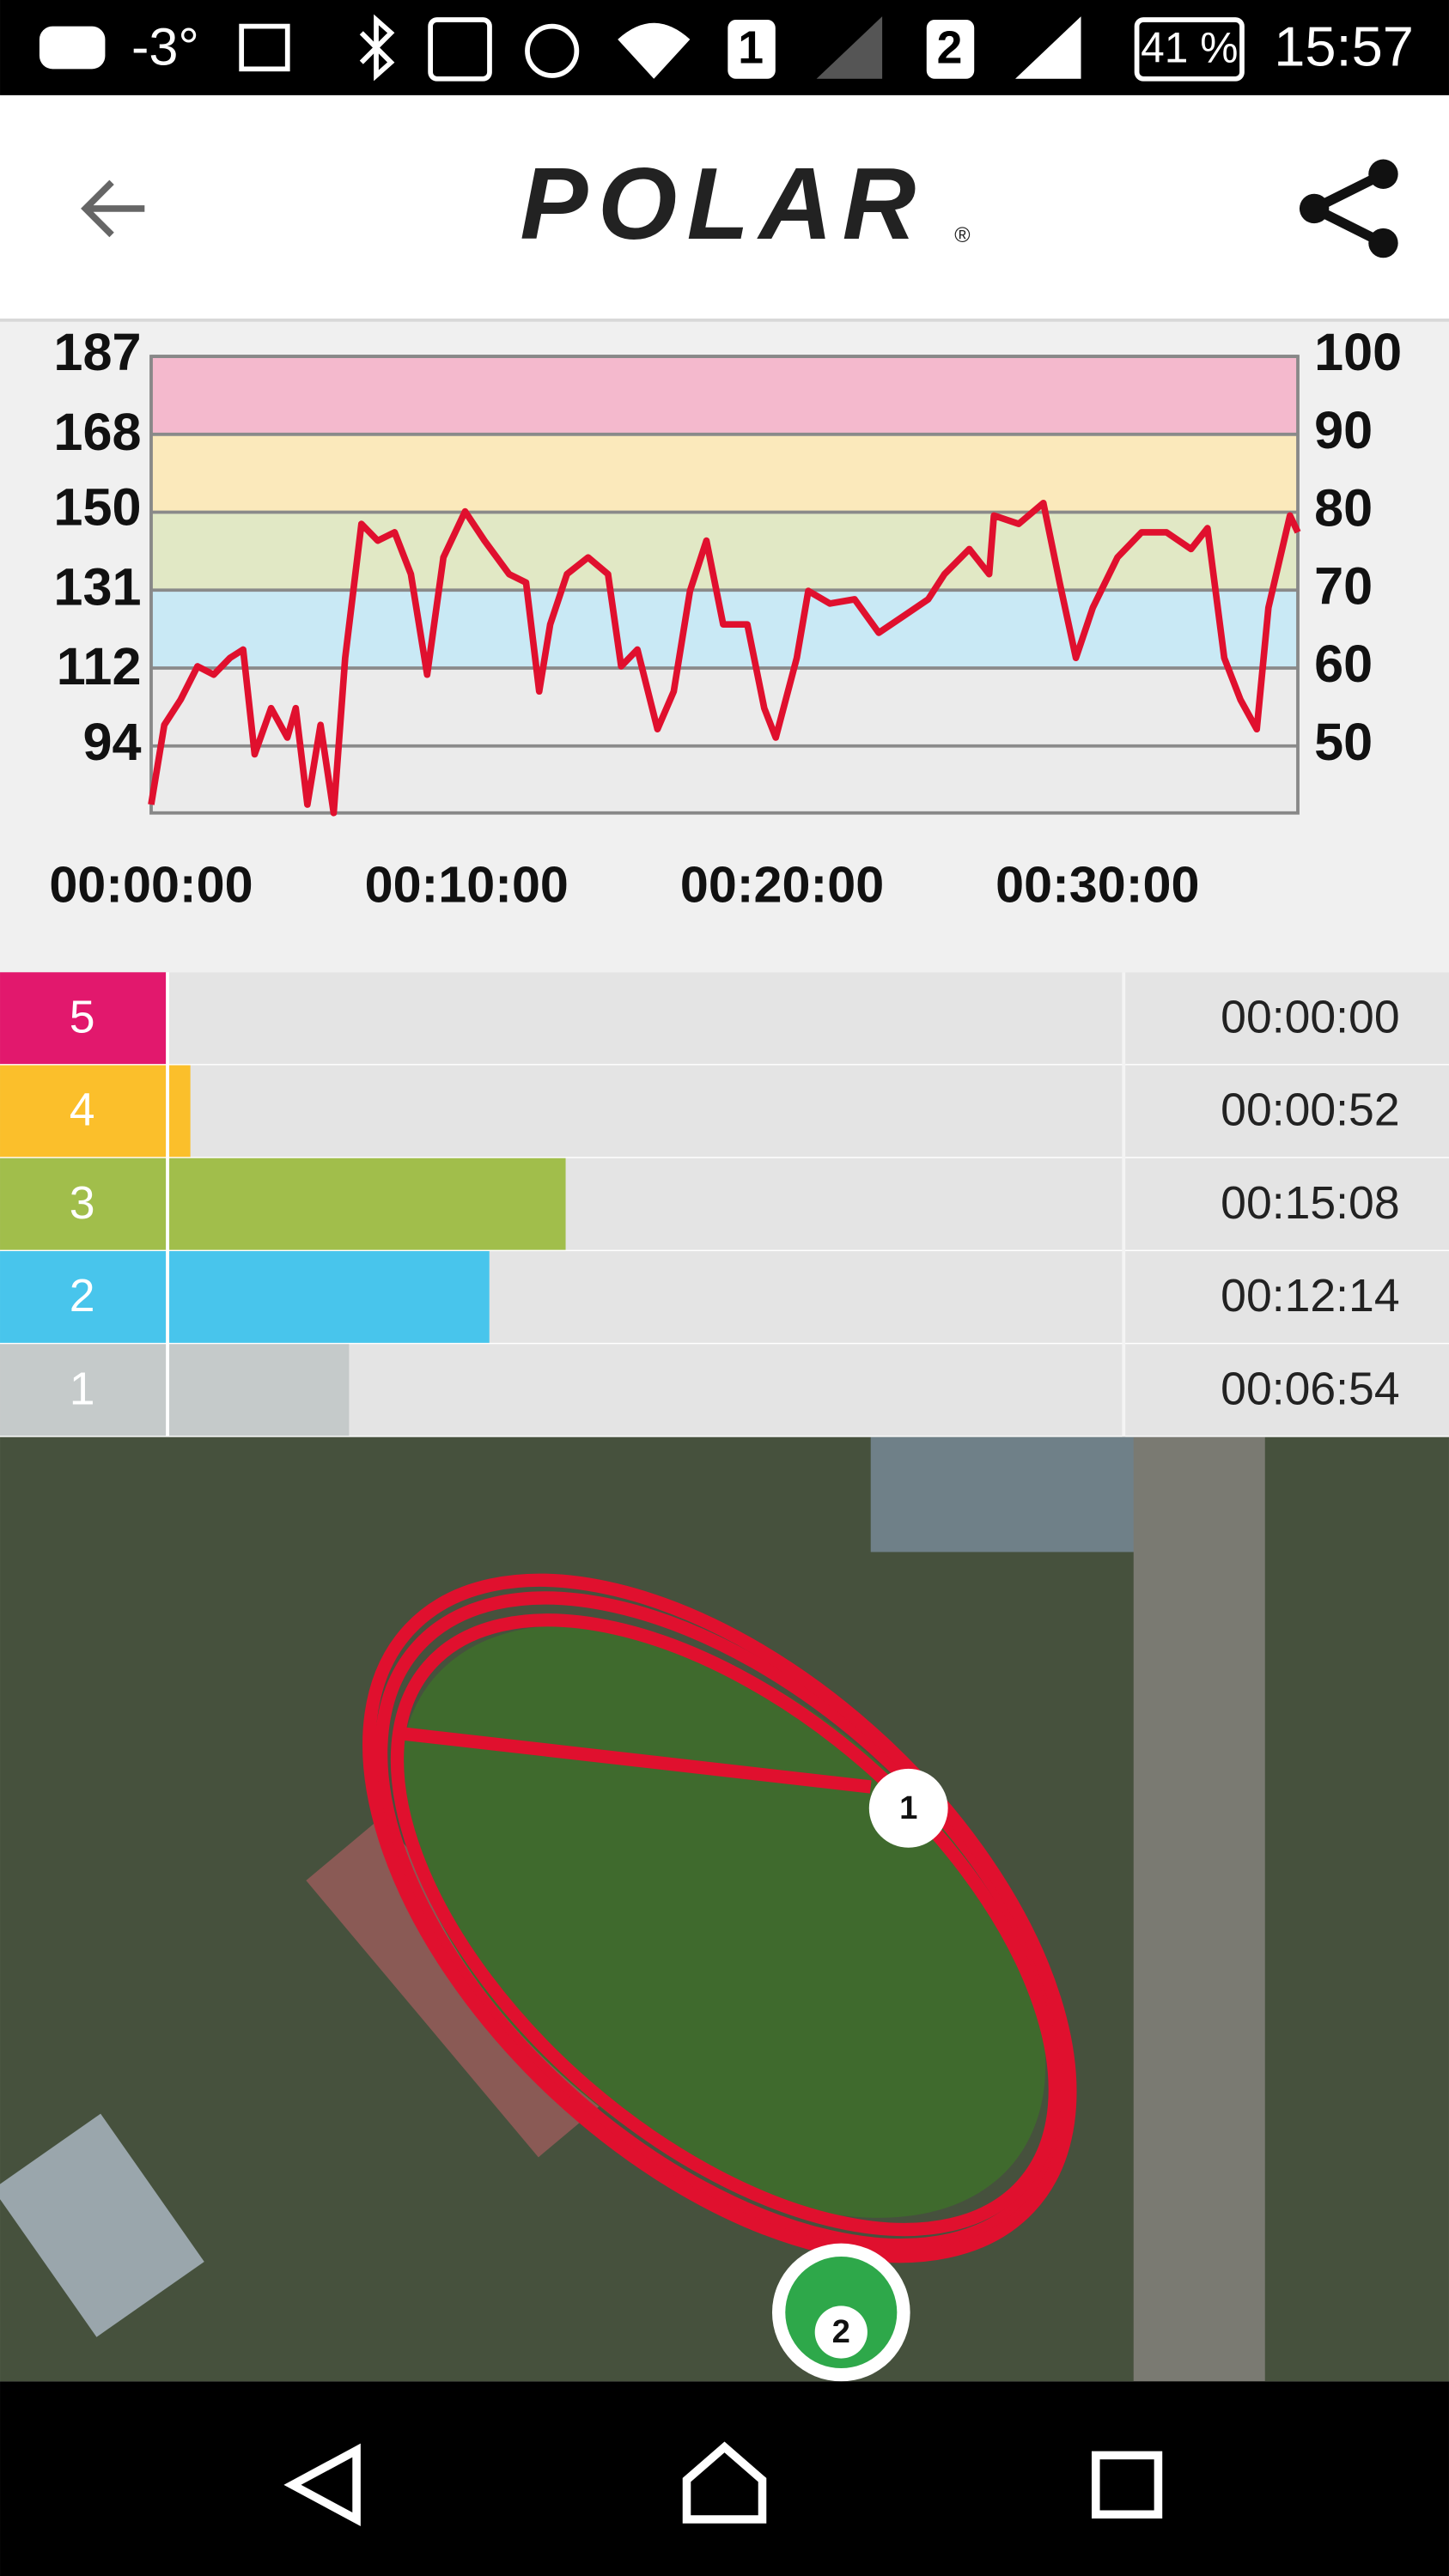  What do you see at coordinates (467, 884) in the screenshot?
I see `x-tick-label: 00:10:00` at bounding box center [467, 884].